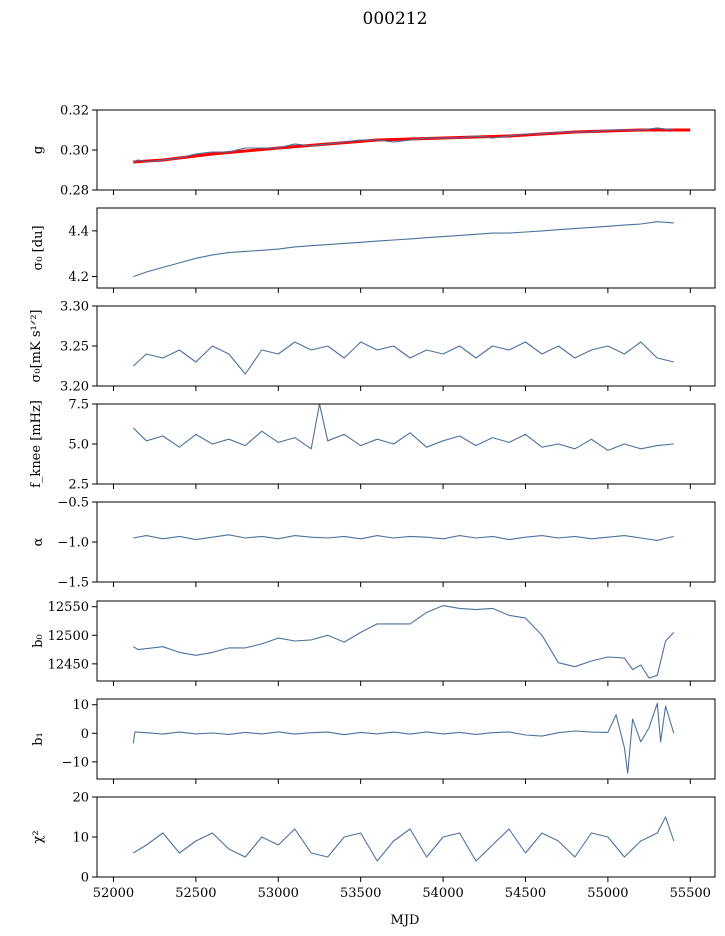 The height and width of the screenshot is (936, 725). I want to click on series-line-b0, so click(404, 642).